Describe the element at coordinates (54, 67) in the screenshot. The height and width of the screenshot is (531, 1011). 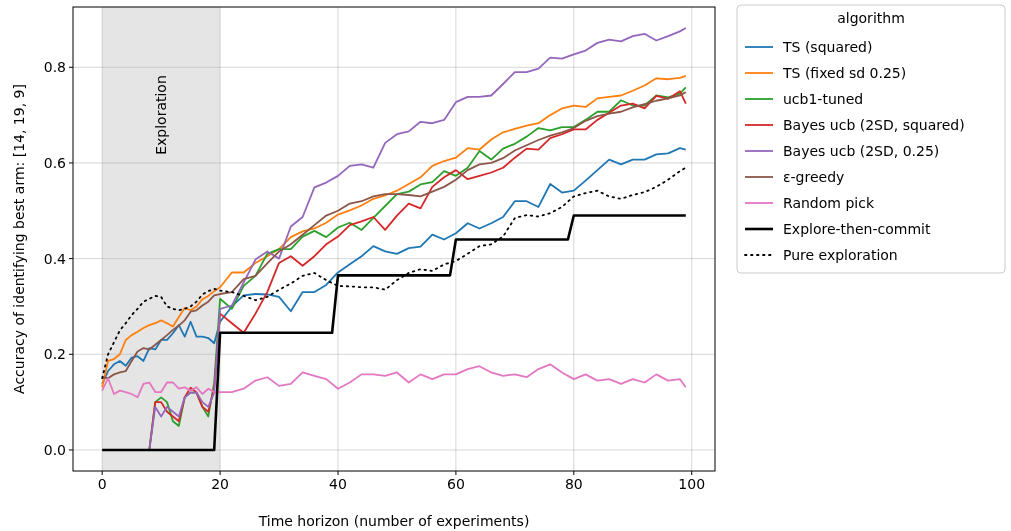
I see `y-tick-label: 0.8` at that location.